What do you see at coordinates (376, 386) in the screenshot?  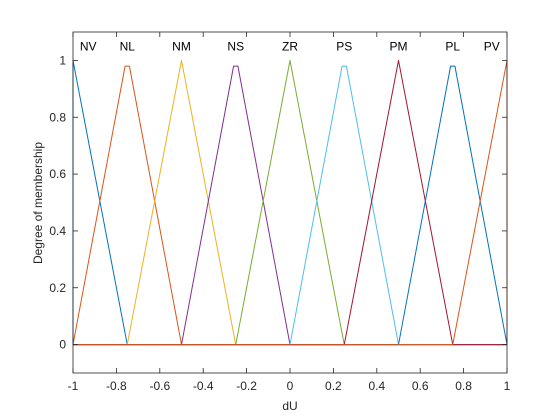 I see `x-tick-label: 0.4` at bounding box center [376, 386].